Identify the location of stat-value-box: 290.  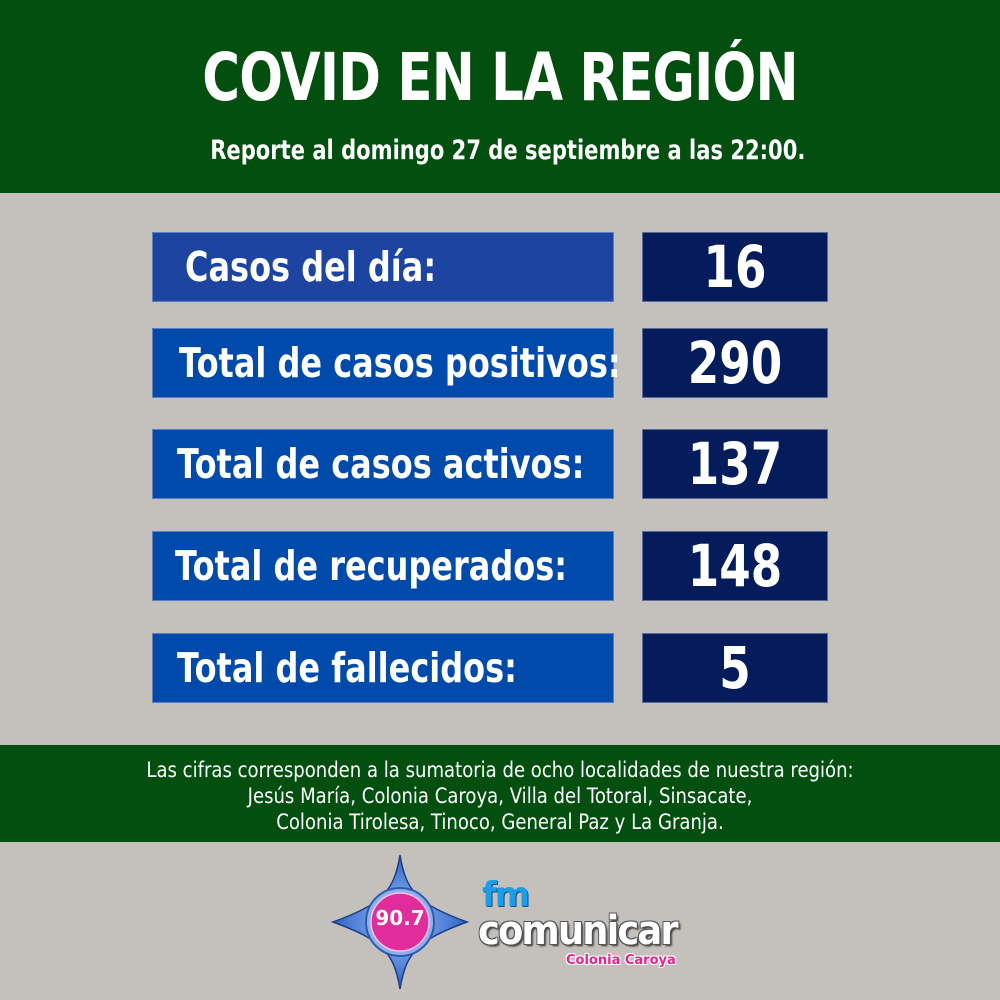
(735, 363).